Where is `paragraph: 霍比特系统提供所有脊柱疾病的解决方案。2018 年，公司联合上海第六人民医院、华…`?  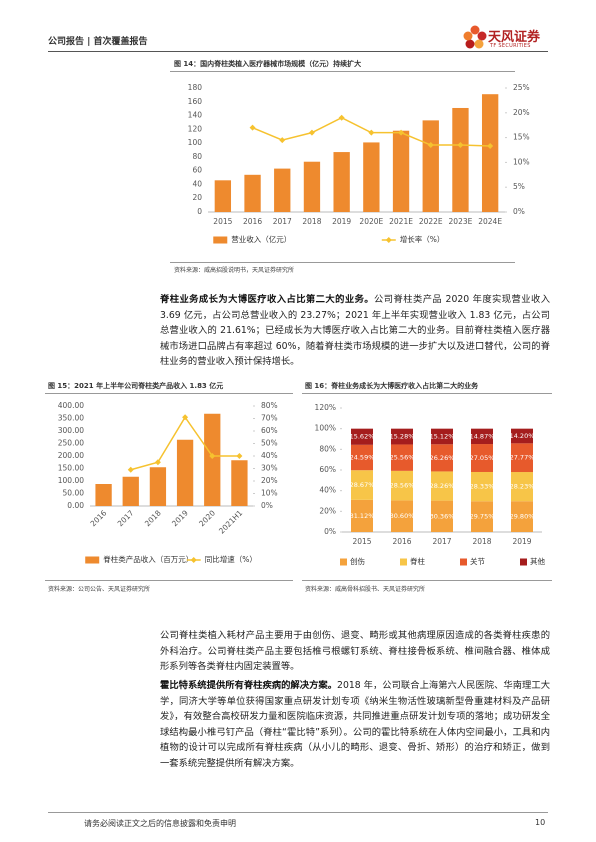
paragraph: 霍比特系统提供所有脊柱疾病的解决方案。2018 年，公司联合上海第六人民医院、华… is located at coordinates (355, 724).